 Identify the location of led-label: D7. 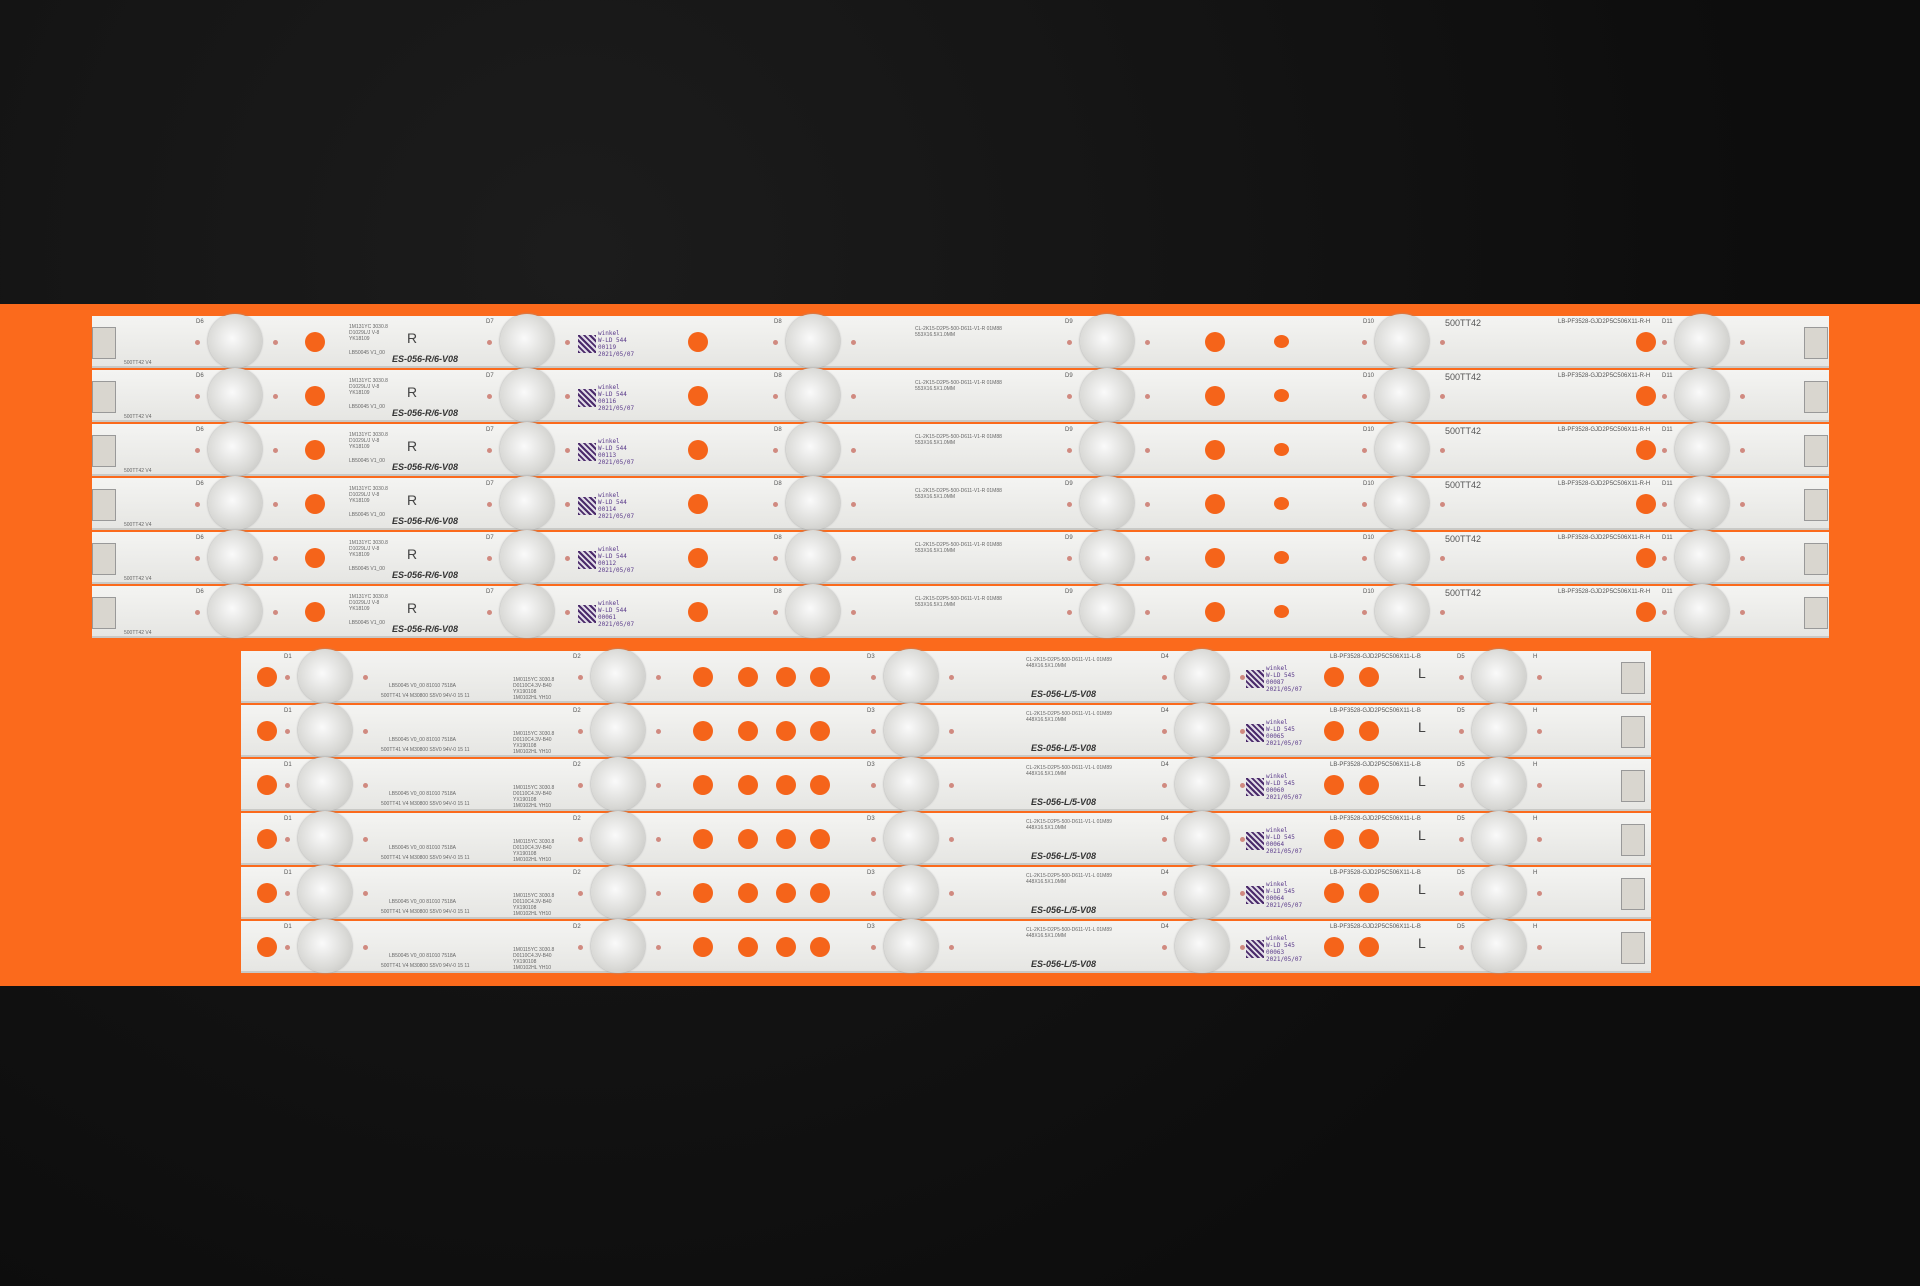
(490, 430).